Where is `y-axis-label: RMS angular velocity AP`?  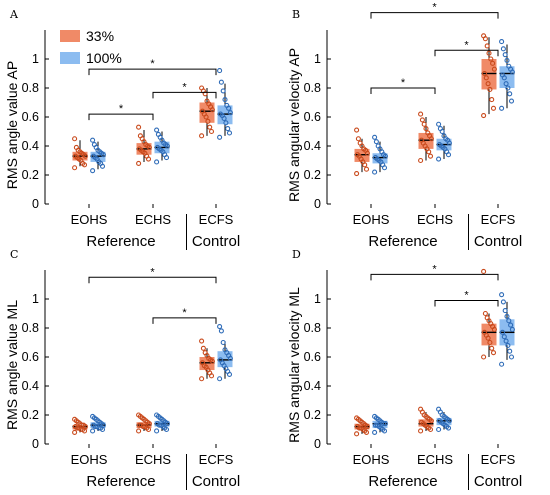 y-axis-label: RMS angular velocity AP is located at coordinates (294, 125).